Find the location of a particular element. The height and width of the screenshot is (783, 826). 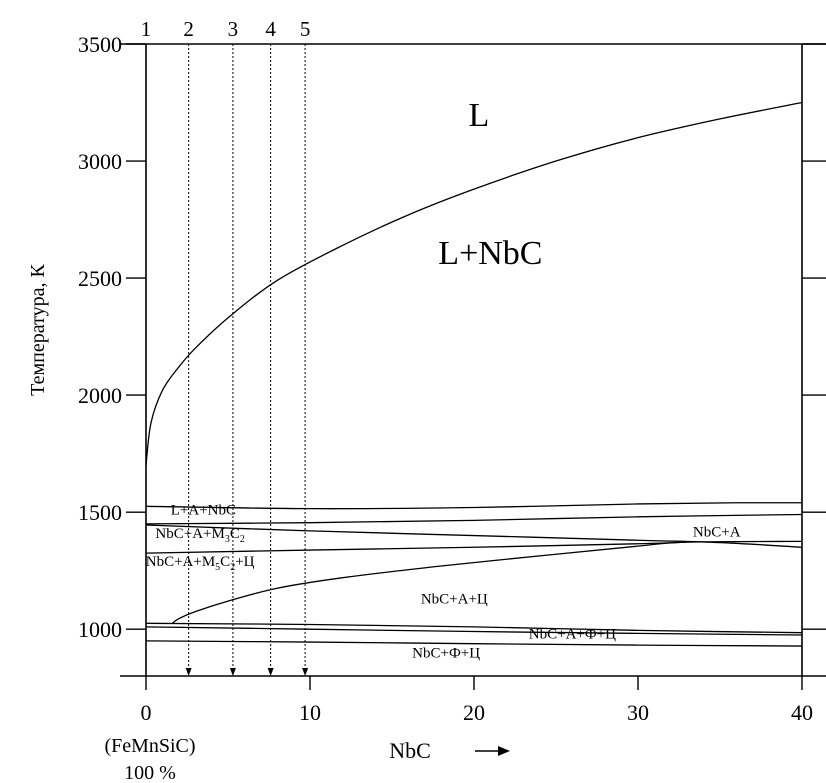

region-label: NbC+A+M3C2 is located at coordinates (199, 535).